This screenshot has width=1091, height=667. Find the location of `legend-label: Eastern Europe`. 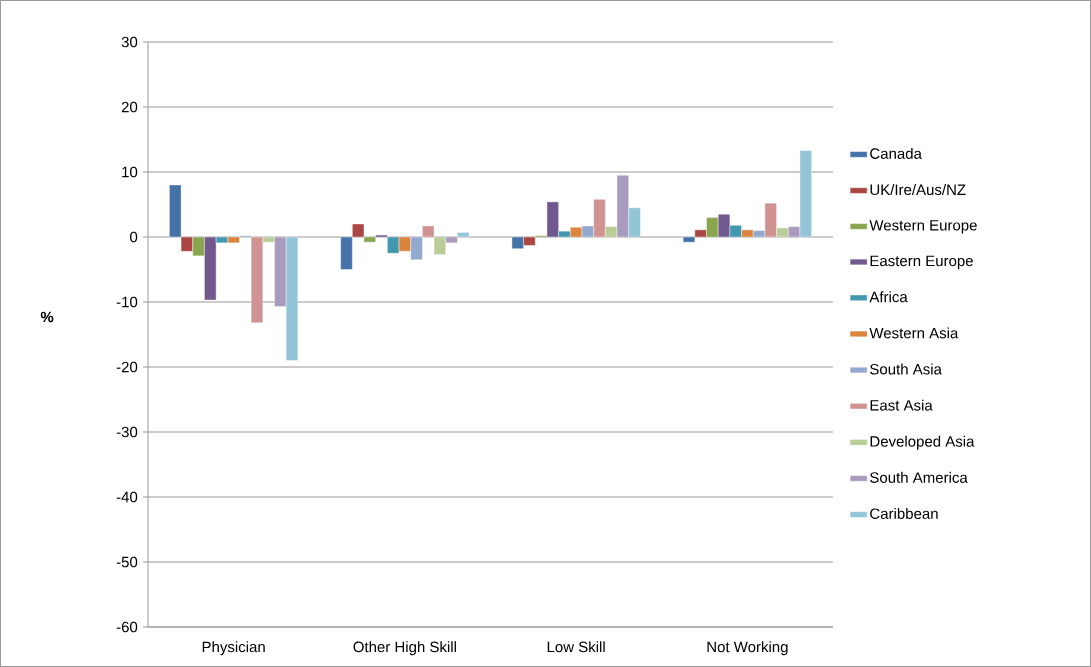

legend-label: Eastern Europe is located at coordinates (921, 262).